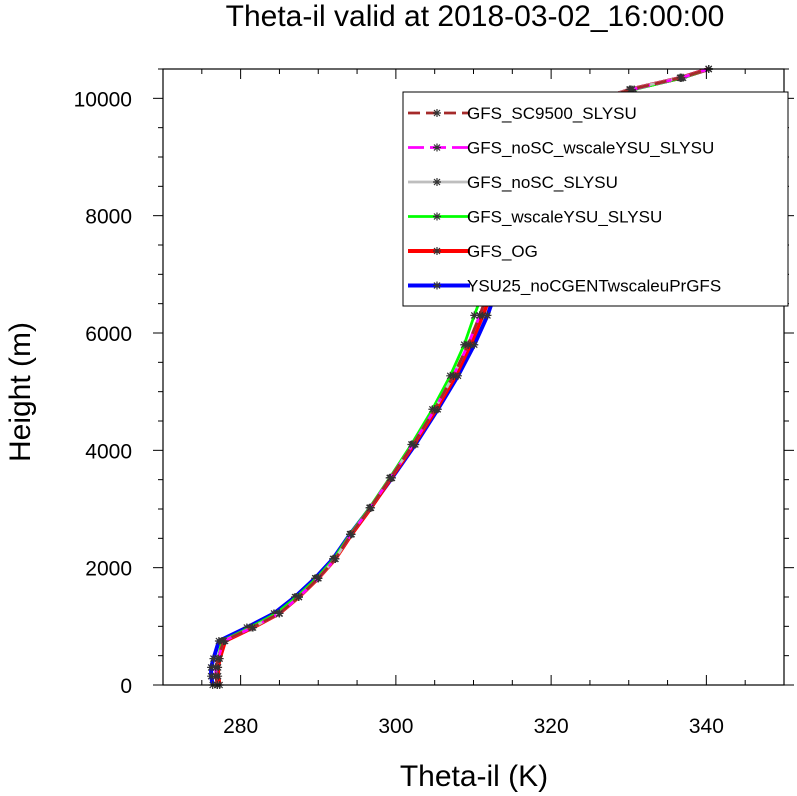 The height and width of the screenshot is (796, 797). What do you see at coordinates (395, 726) in the screenshot?
I see `x-tick-label: 300` at bounding box center [395, 726].